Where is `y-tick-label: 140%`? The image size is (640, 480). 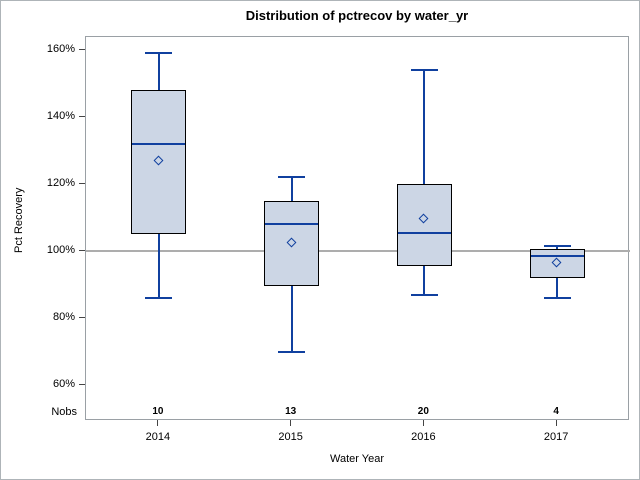 y-tick-label: 140% is located at coordinates (60, 116).